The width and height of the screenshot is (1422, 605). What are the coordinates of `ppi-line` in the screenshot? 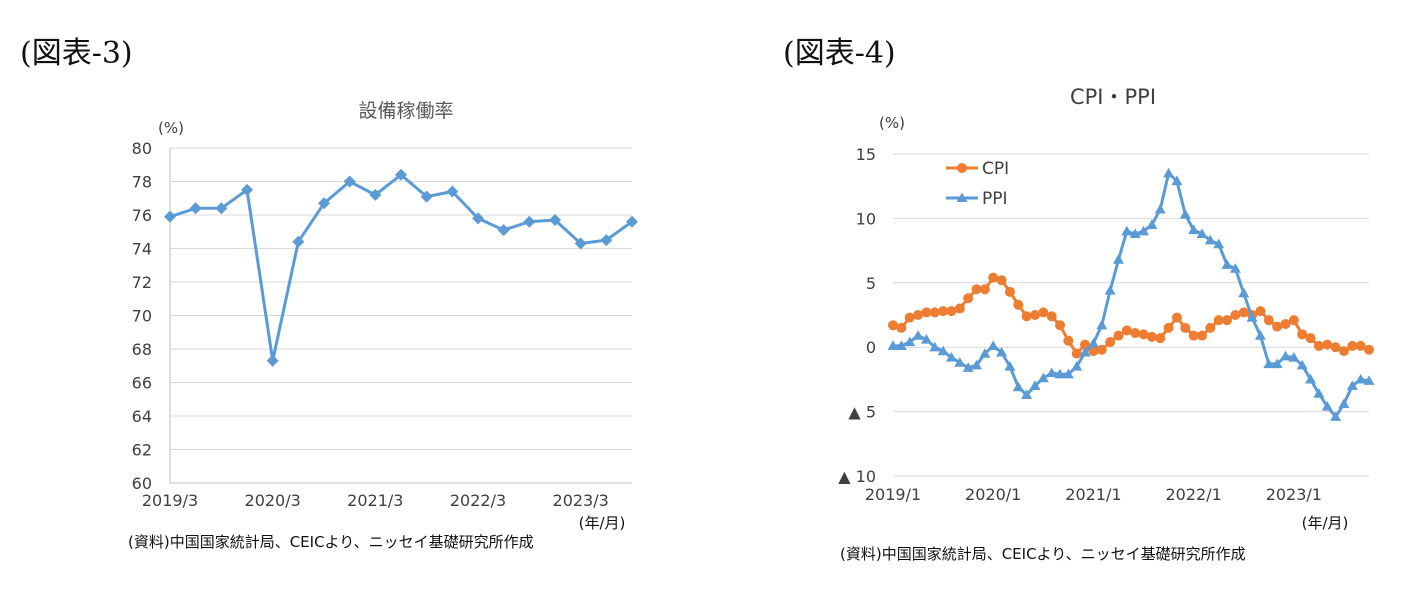 It's located at (1131, 295).